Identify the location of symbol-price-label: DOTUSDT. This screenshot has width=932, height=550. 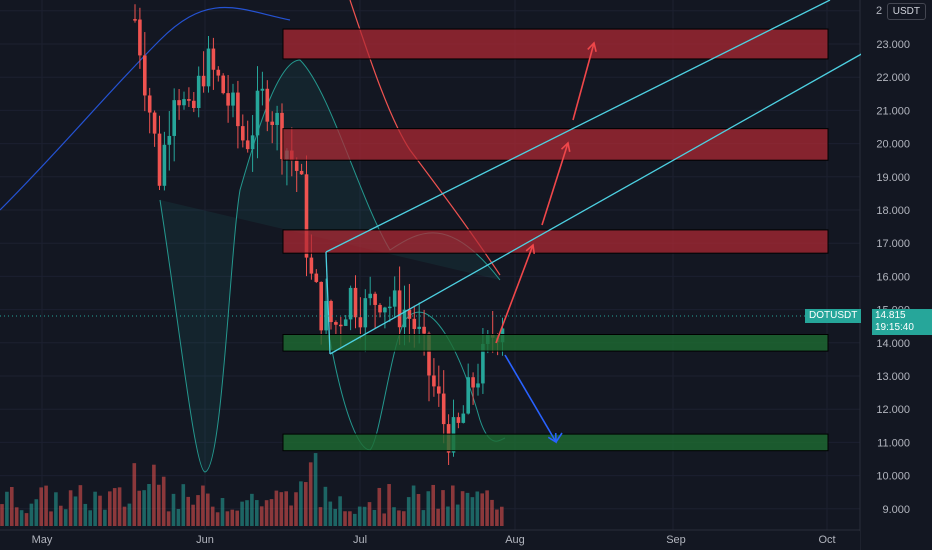
(833, 316).